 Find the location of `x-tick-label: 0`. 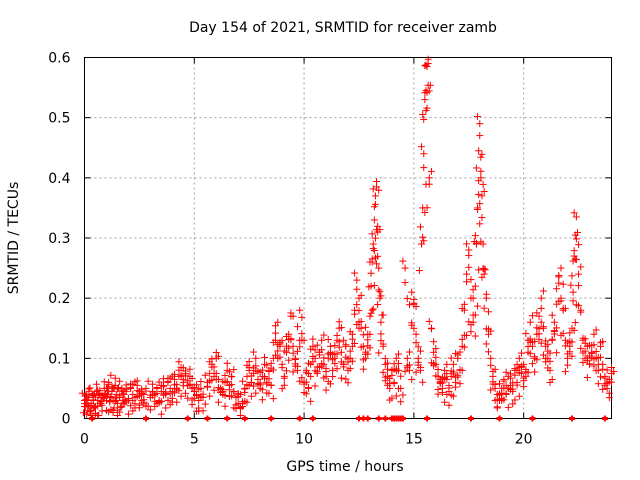

x-tick-label: 0 is located at coordinates (84, 440).